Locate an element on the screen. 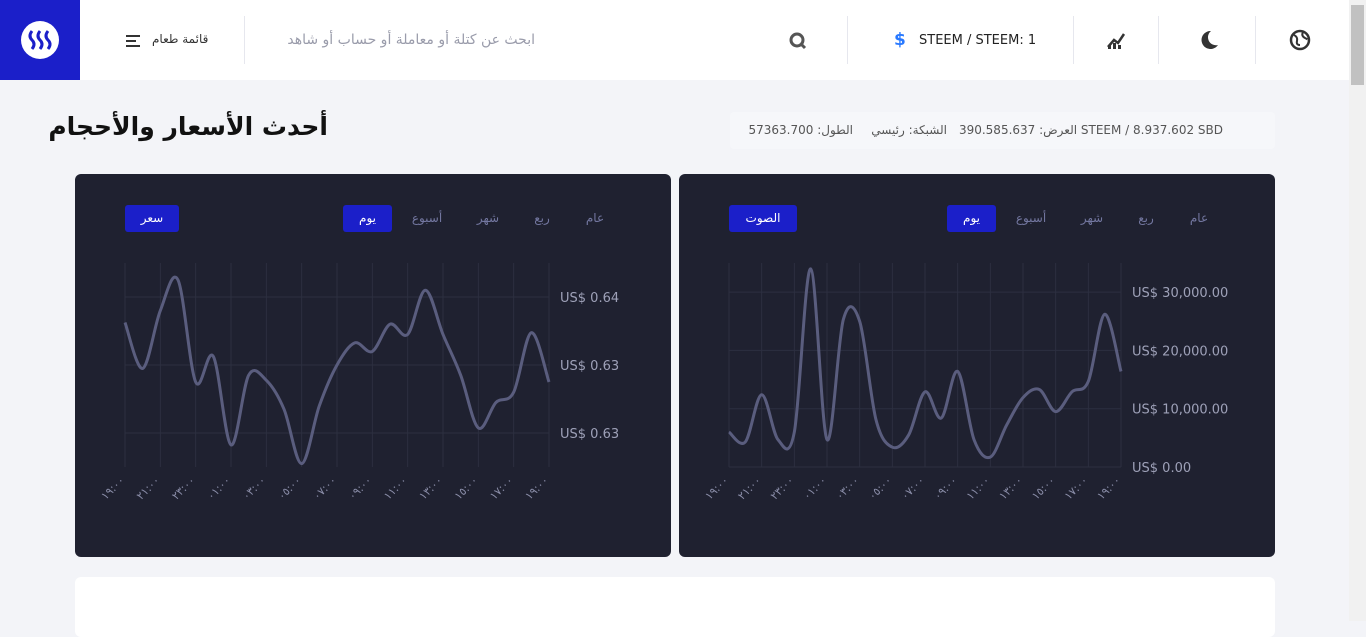  logo is located at coordinates (40, 40).